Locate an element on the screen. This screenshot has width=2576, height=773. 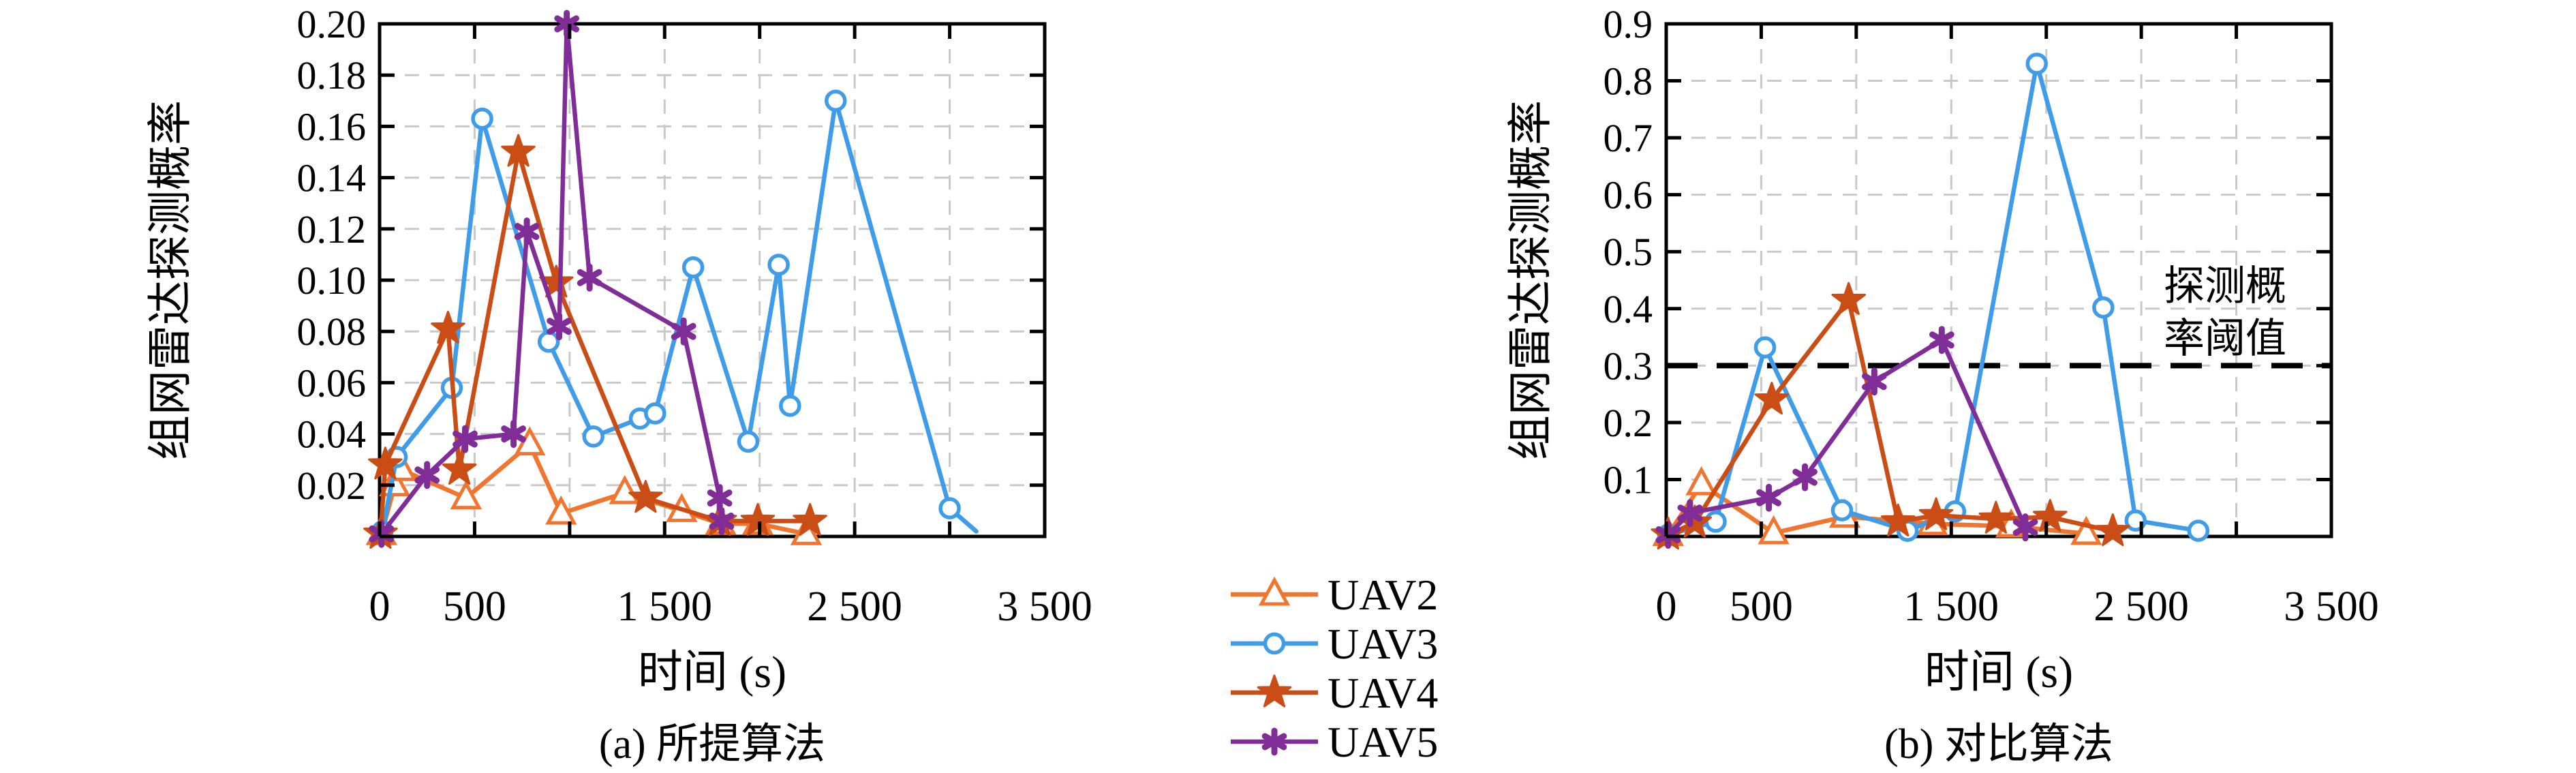
series-line-uav4 is located at coordinates (595, 342).